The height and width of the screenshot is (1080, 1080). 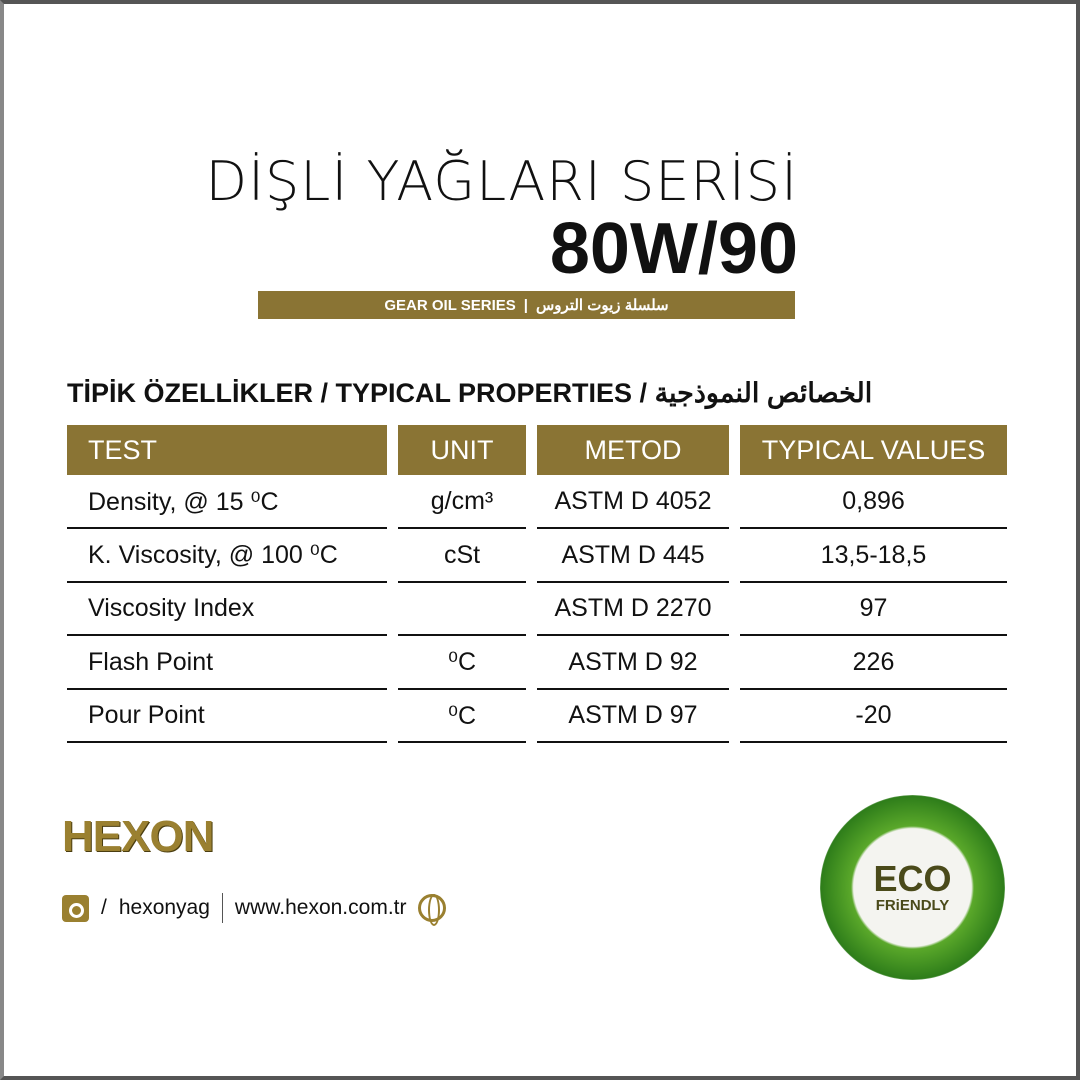 I want to click on cell-method: ASTM D 4052, so click(x=633, y=502).